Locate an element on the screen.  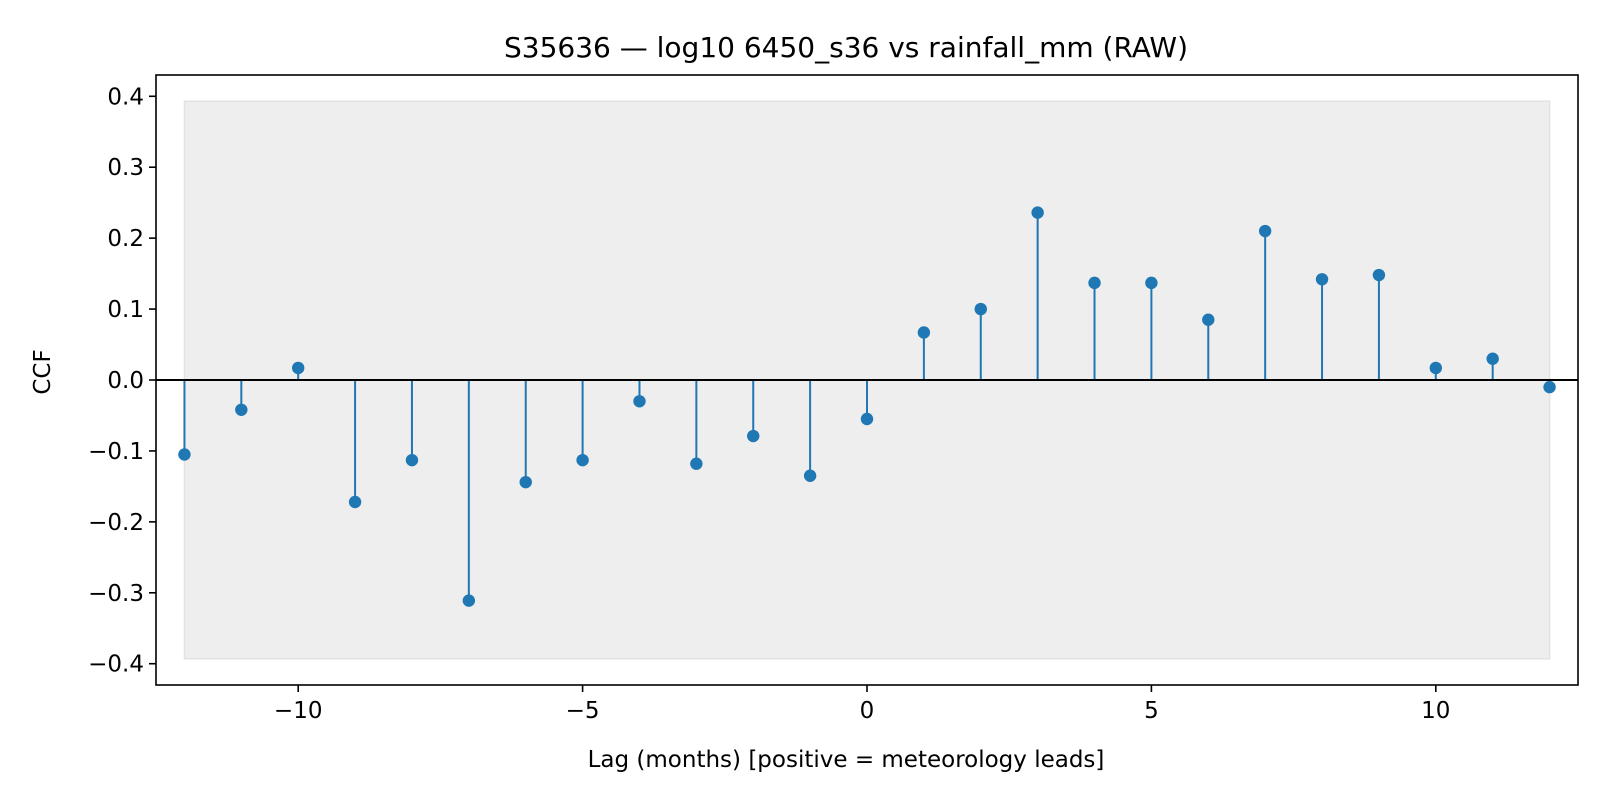
y-tick-label: 0.0 is located at coordinates (125, 381).